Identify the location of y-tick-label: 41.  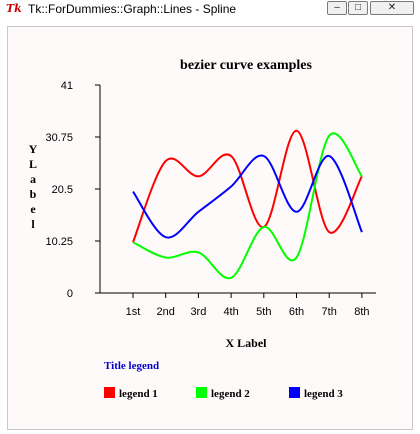
(67, 86).